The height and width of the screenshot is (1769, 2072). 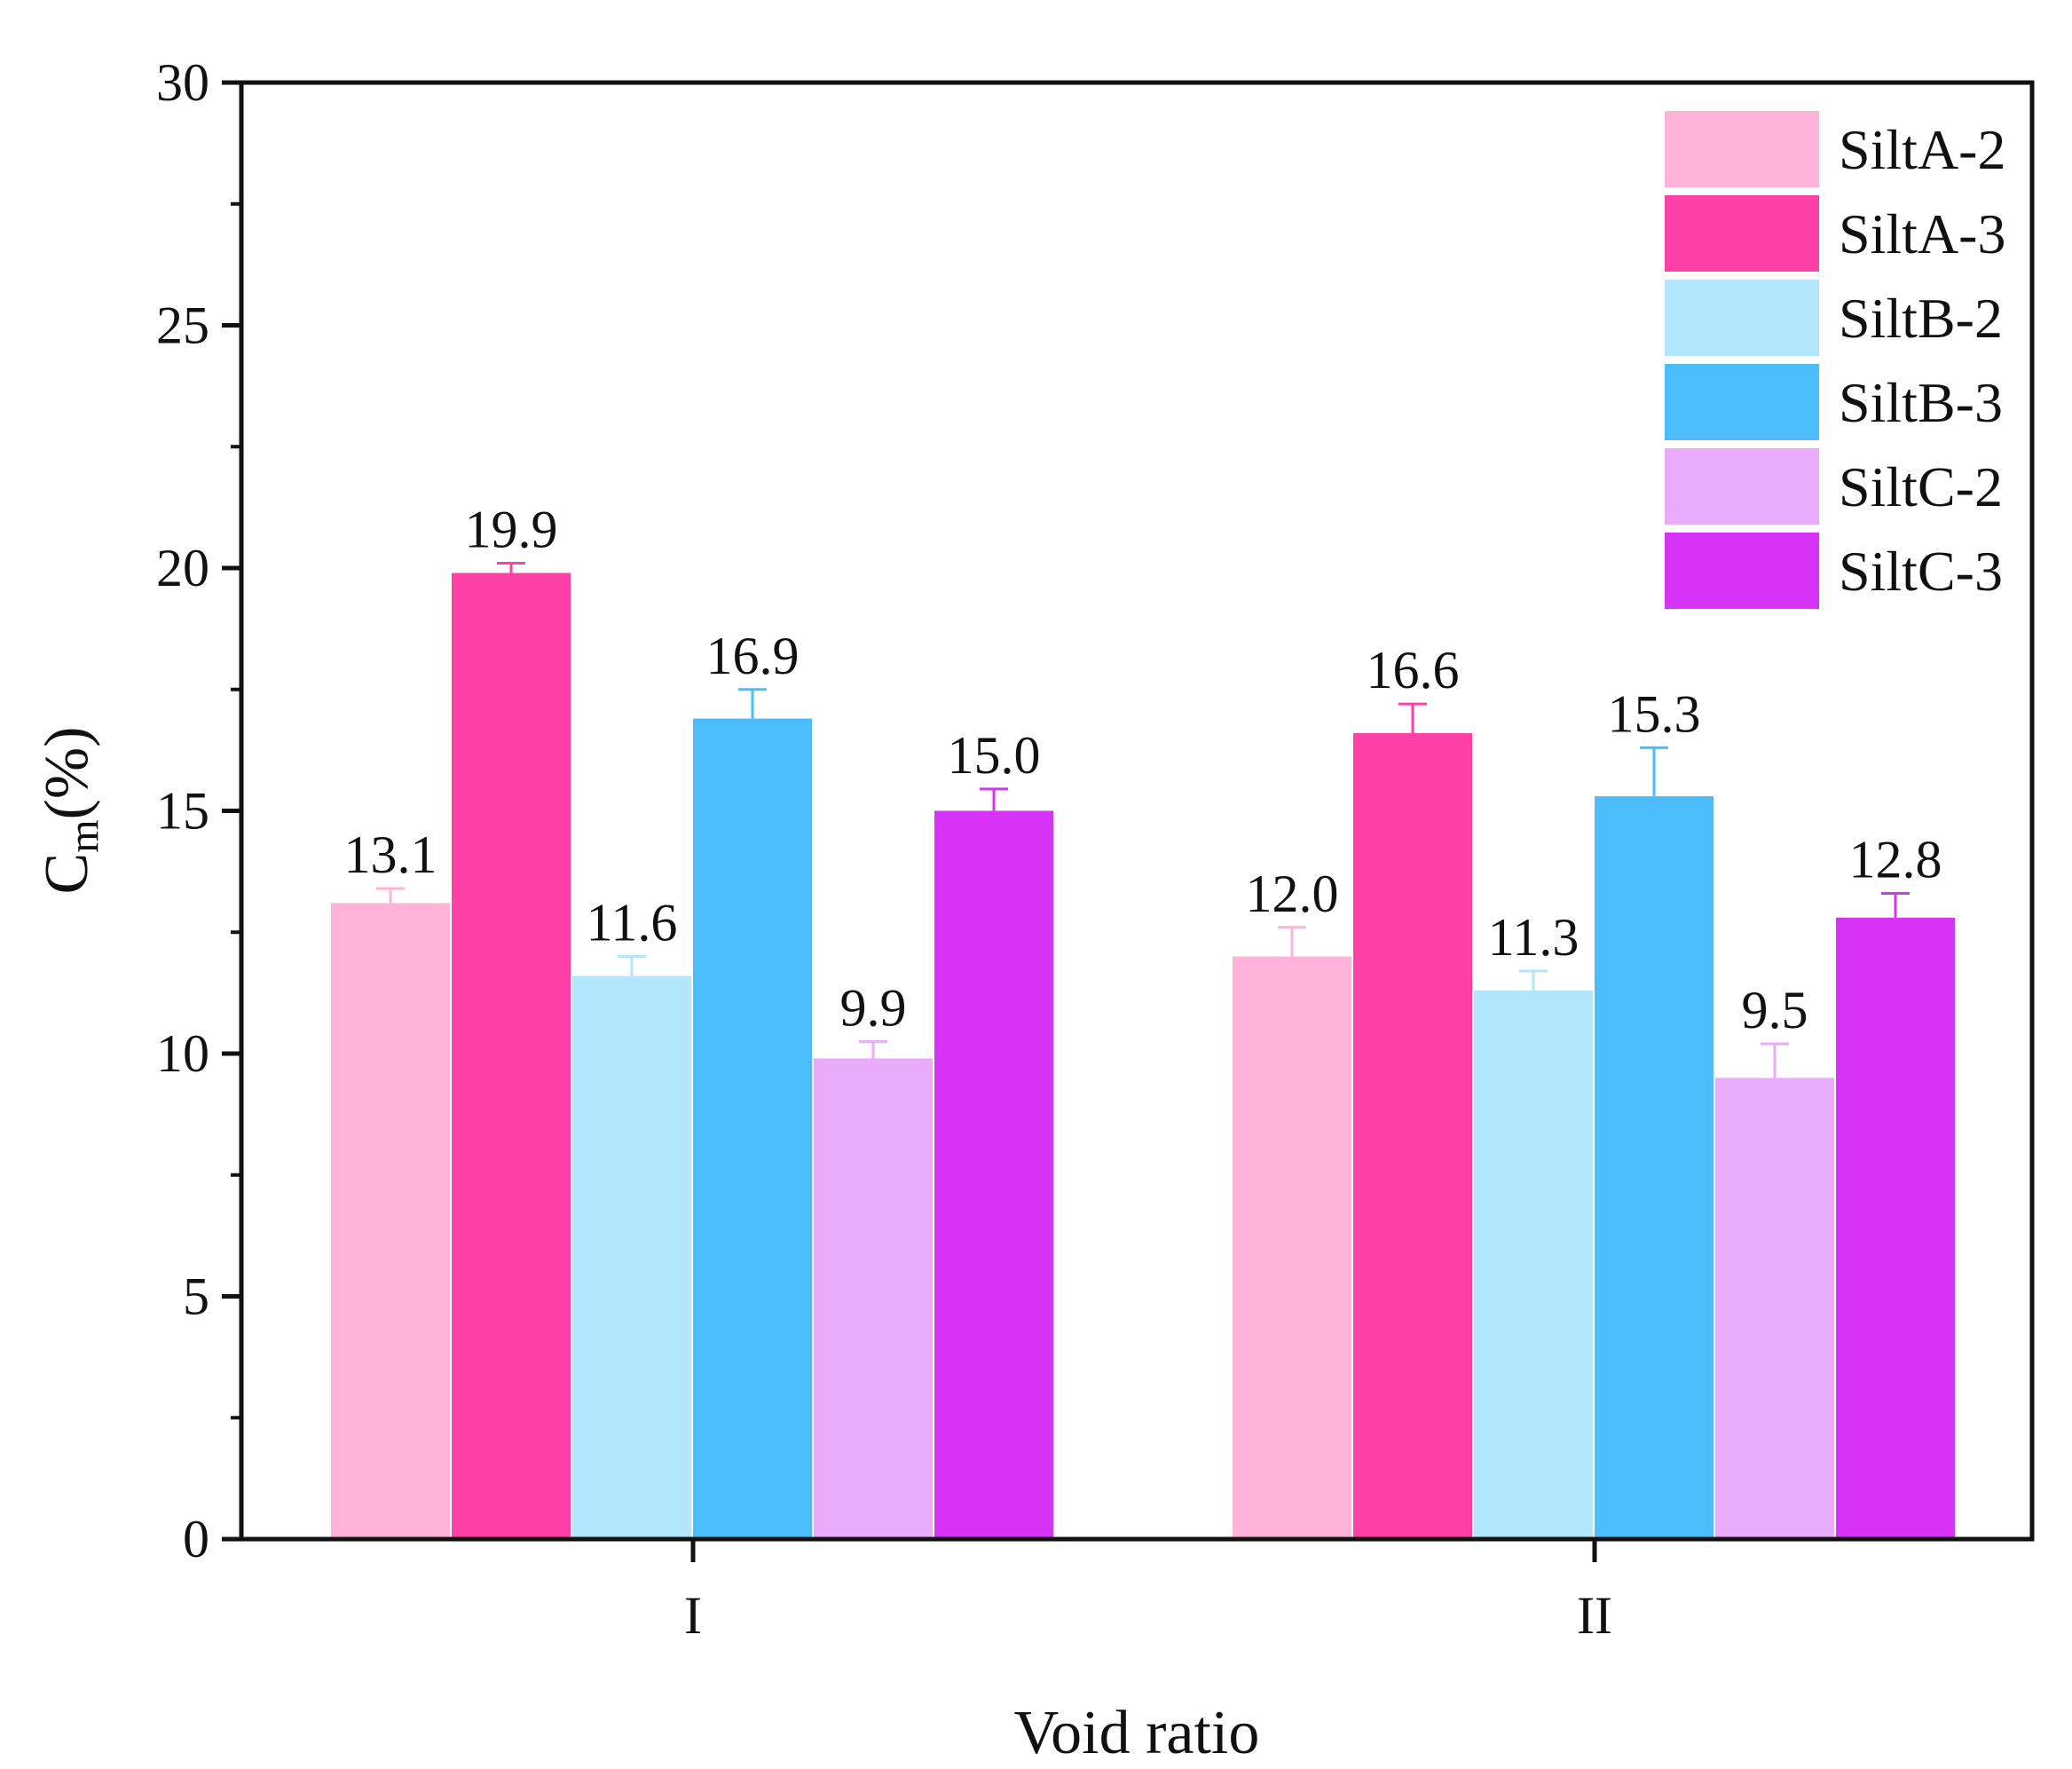 What do you see at coordinates (1655, 713) in the screenshot?
I see `data-label-SiltB-3-II: 15.3` at bounding box center [1655, 713].